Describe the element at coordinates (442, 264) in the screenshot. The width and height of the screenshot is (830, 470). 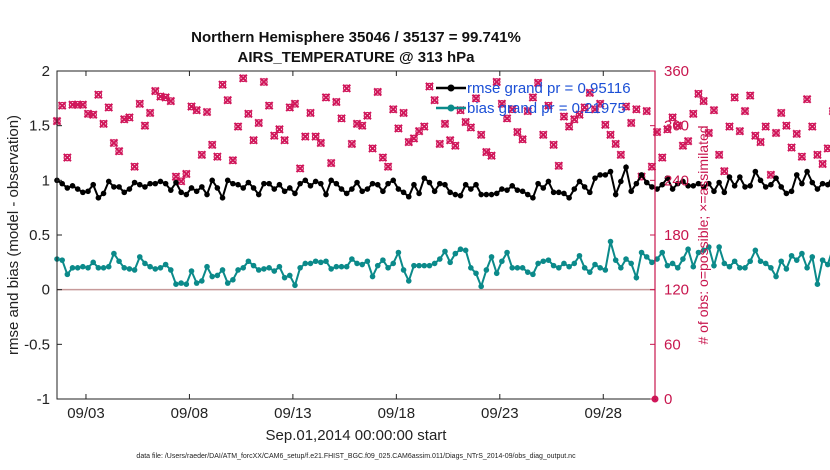
I see `bias-series` at that location.